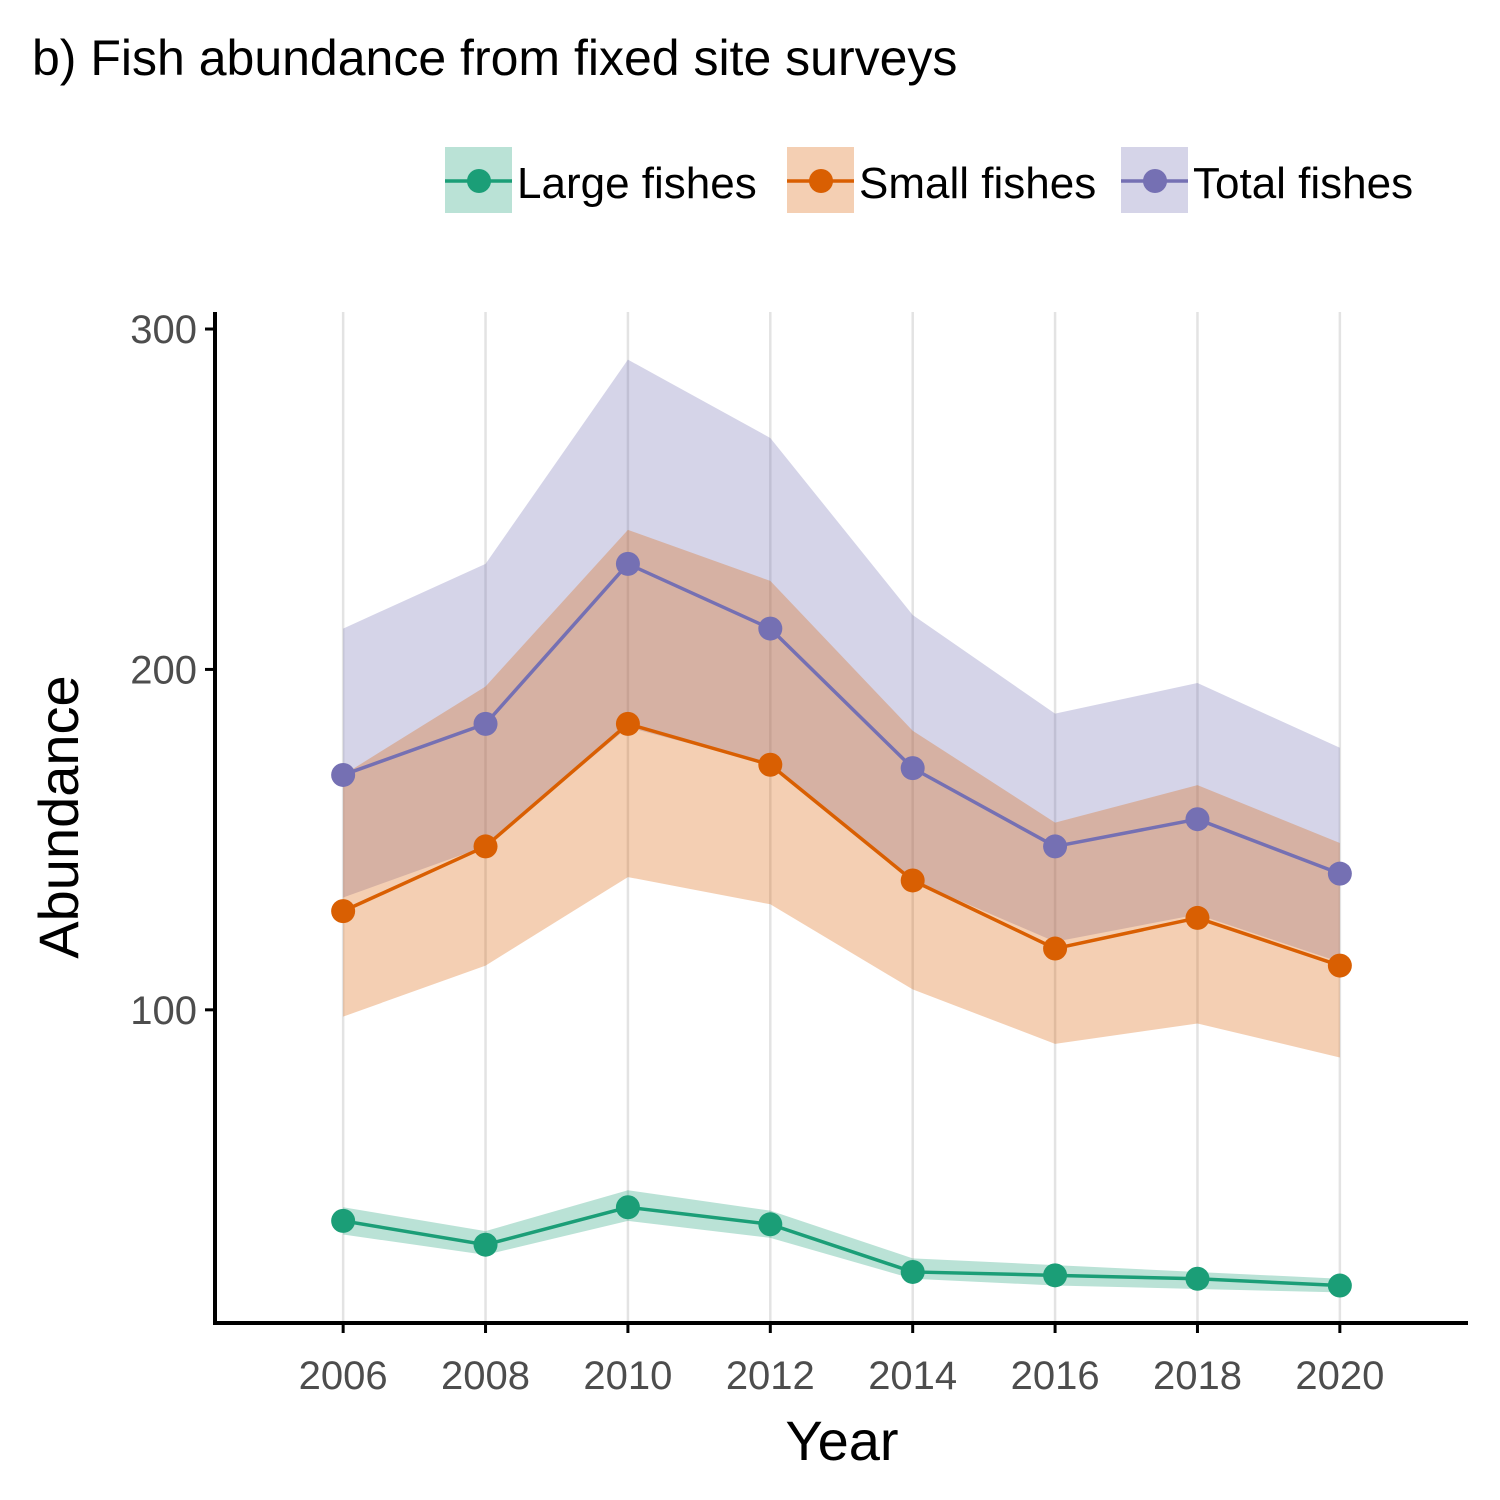 Image resolution: width=1500 pixels, height=1500 pixels. Describe the element at coordinates (1197, 1376) in the screenshot. I see `x-tick-label-2018: 2018` at that location.